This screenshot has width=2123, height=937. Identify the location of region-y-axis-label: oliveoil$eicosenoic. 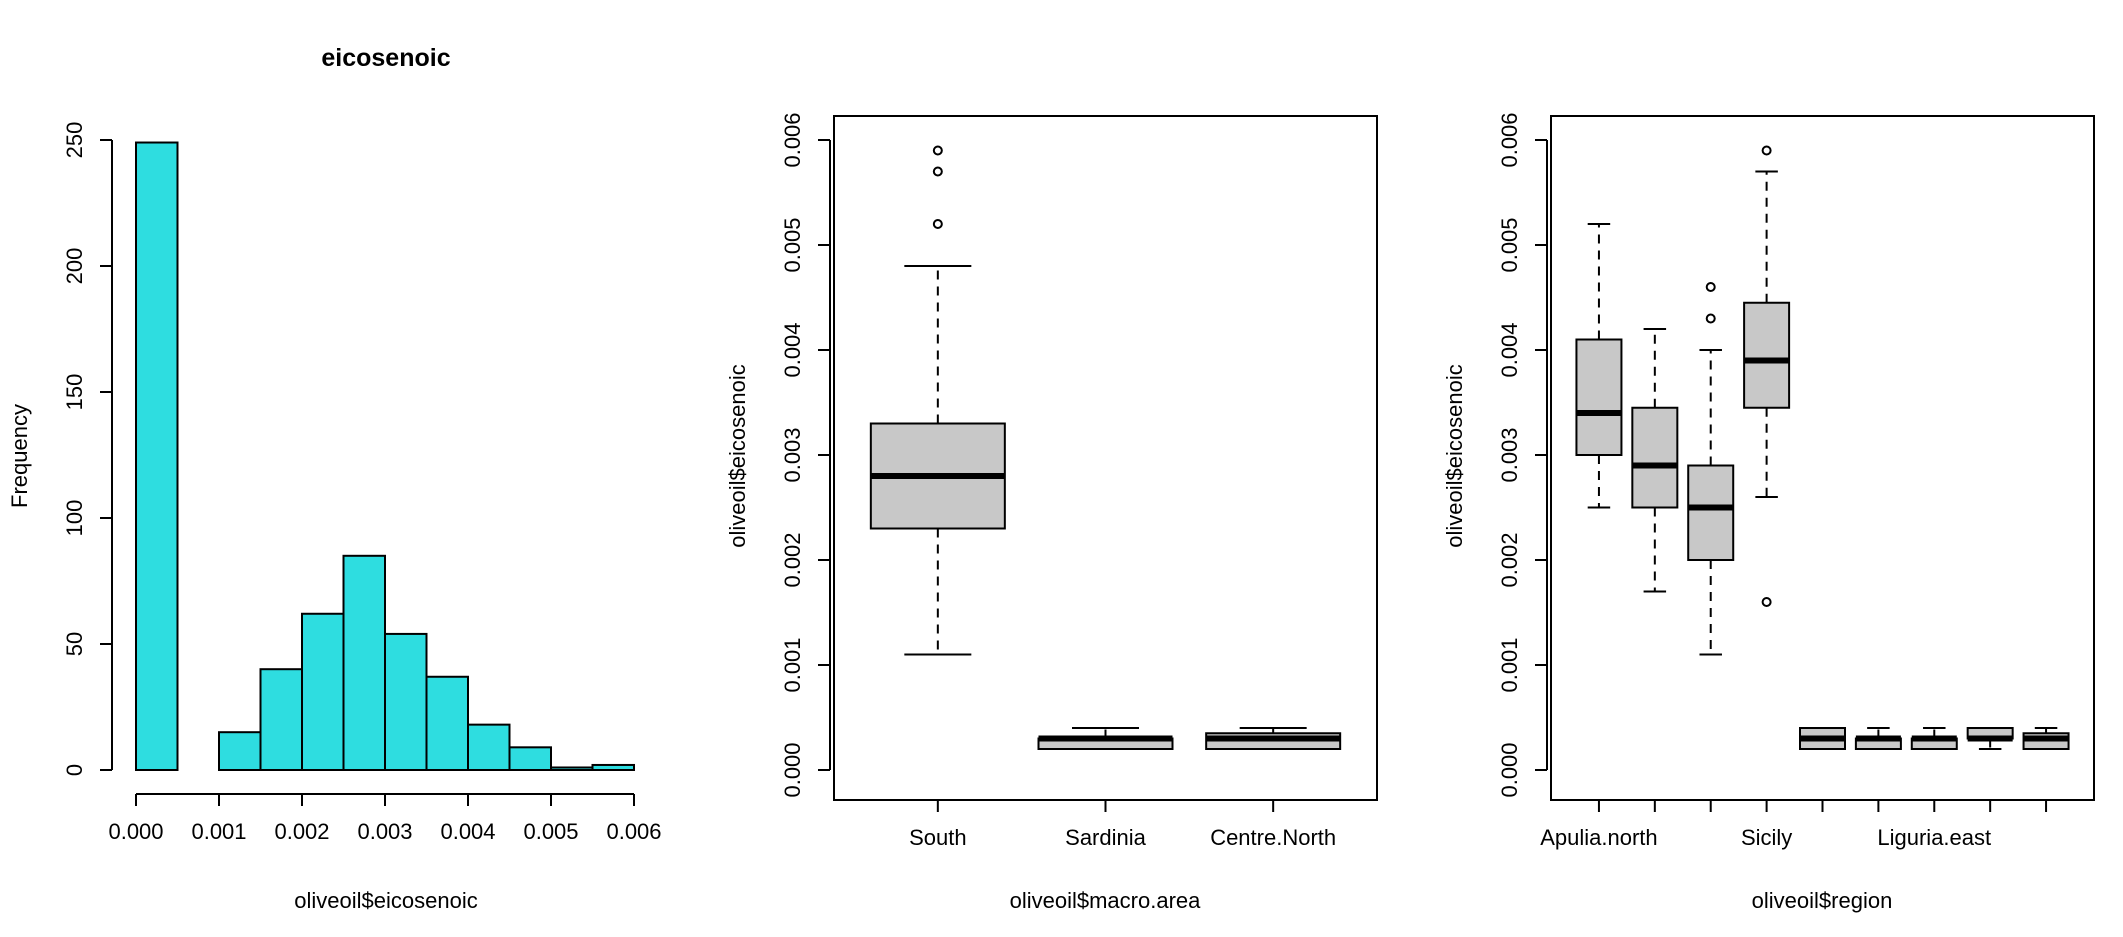
(1454, 455).